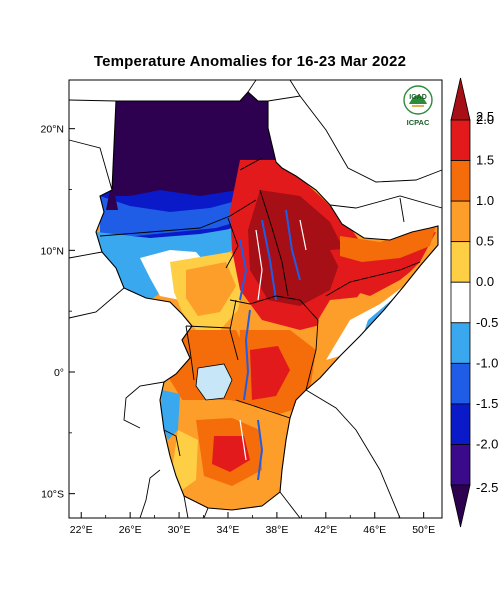 The width and height of the screenshot is (500, 600). Describe the element at coordinates (374, 530) in the screenshot. I see `x-tick-label: 46°E` at that location.